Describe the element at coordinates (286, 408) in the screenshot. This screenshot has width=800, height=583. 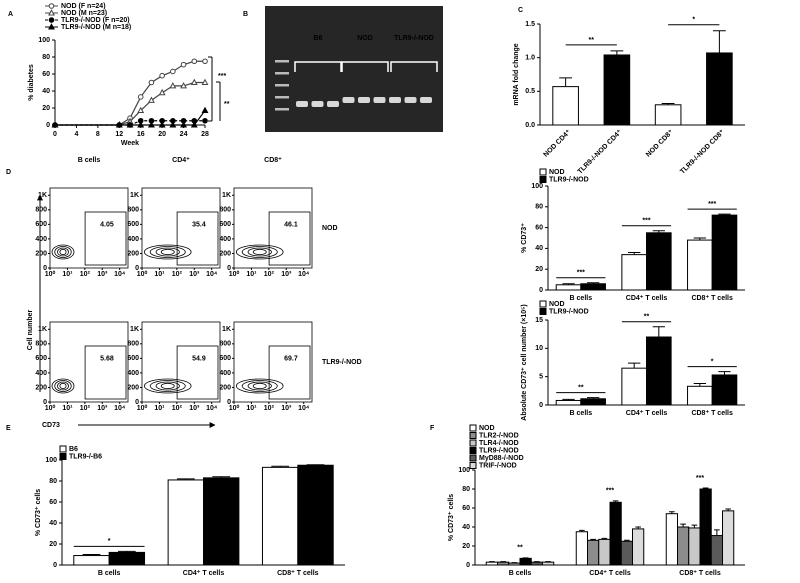
I see `x-tick-label: 10³` at that location.